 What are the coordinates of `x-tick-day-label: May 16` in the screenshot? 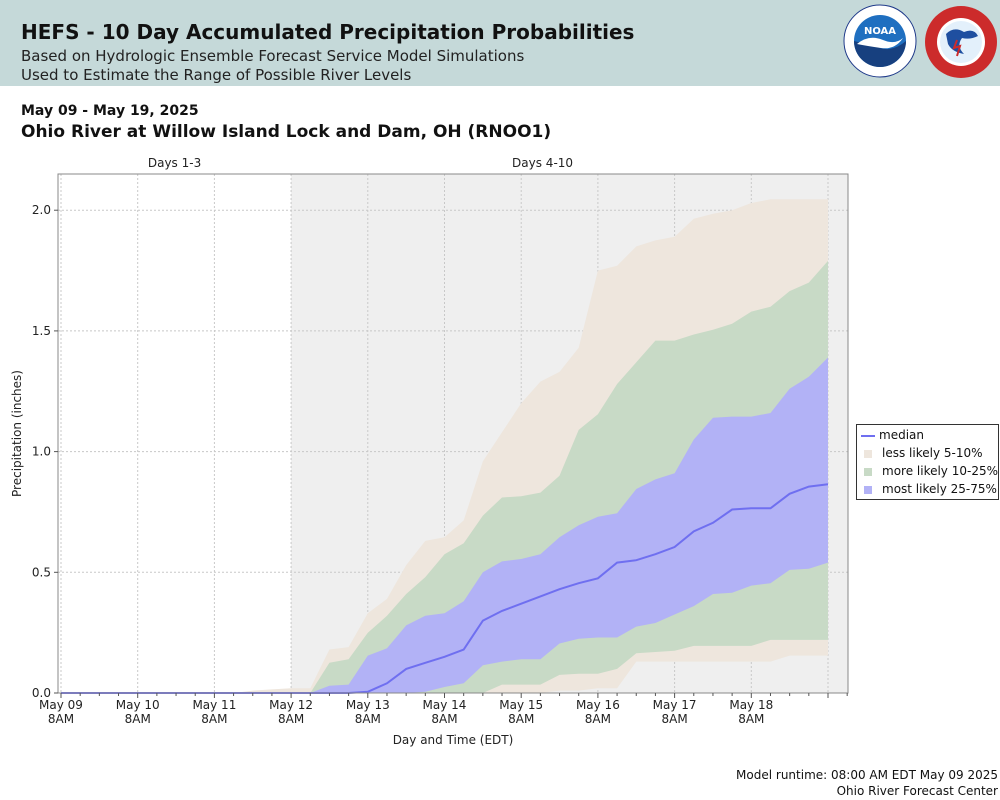 It's located at (598, 705).